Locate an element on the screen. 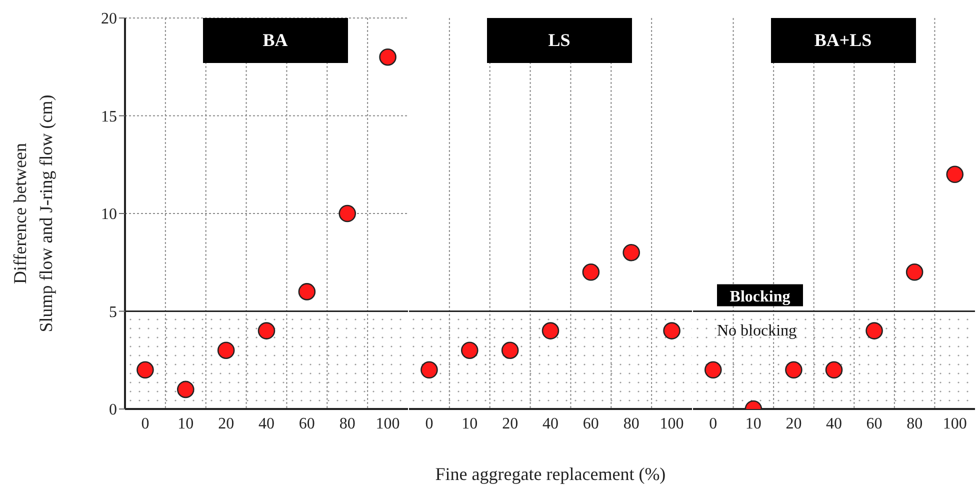  y-tick-label: 5 is located at coordinates (113, 312).